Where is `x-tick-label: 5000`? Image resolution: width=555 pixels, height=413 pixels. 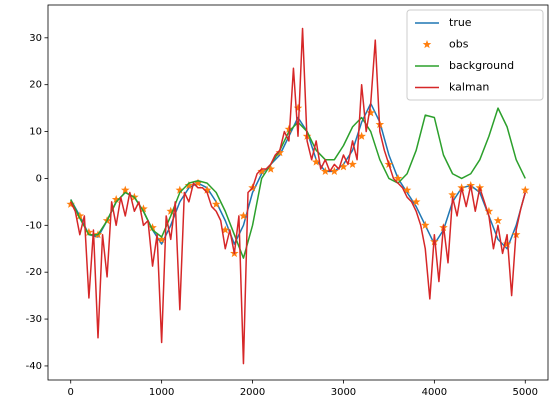
x-tick-label: 5000 is located at coordinates (525, 392).